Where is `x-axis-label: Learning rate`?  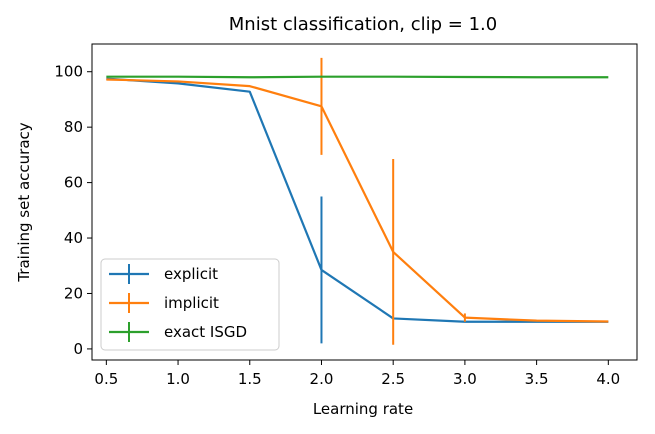
x-axis-label: Learning rate is located at coordinates (363, 409).